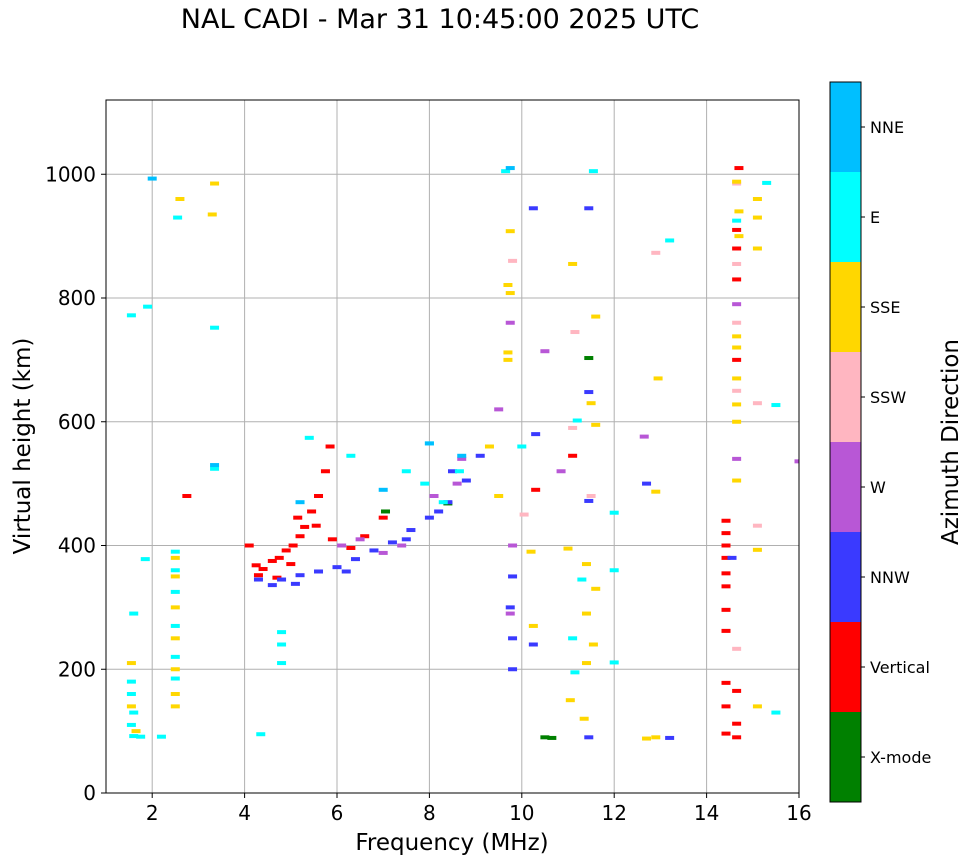 This screenshot has height=865, width=972. I want to click on colorbar-tick-label: E, so click(875, 217).